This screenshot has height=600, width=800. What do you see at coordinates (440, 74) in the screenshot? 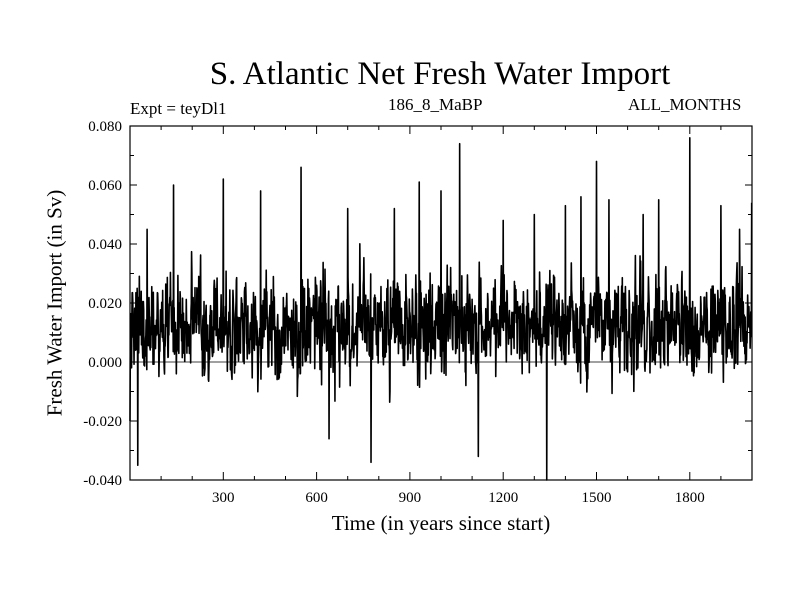
I see `chart-title: S. Atlantic Net Fresh Water Import` at bounding box center [440, 74].